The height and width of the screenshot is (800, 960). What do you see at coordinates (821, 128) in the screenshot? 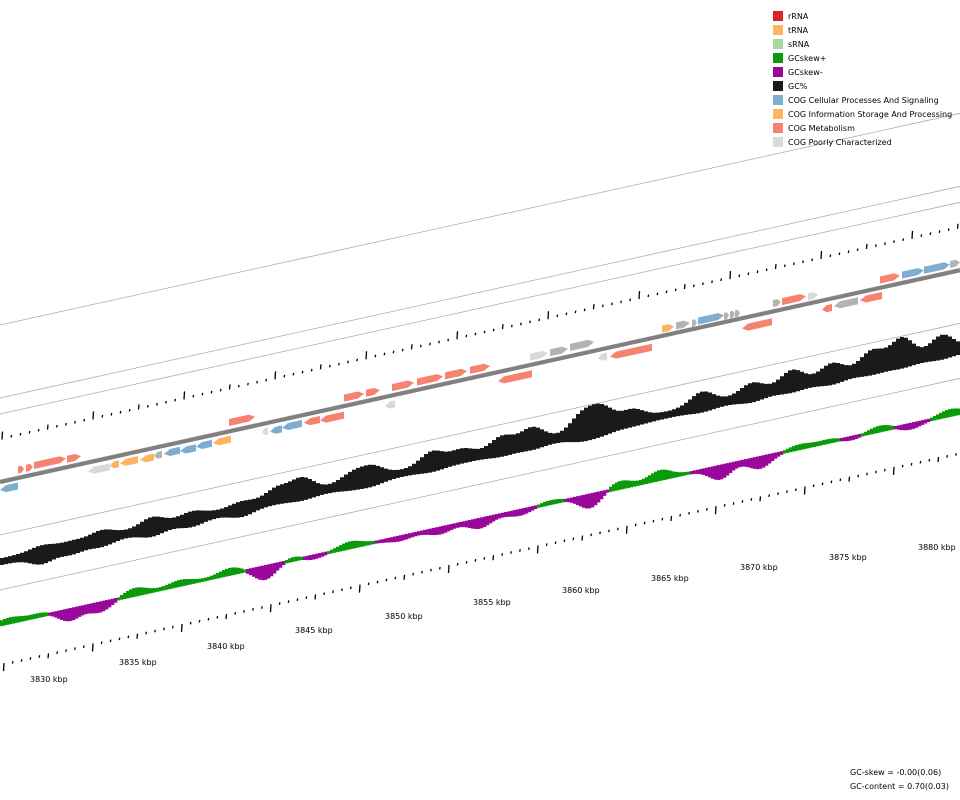
I see `legend-label: COG Metabolism` at bounding box center [821, 128].